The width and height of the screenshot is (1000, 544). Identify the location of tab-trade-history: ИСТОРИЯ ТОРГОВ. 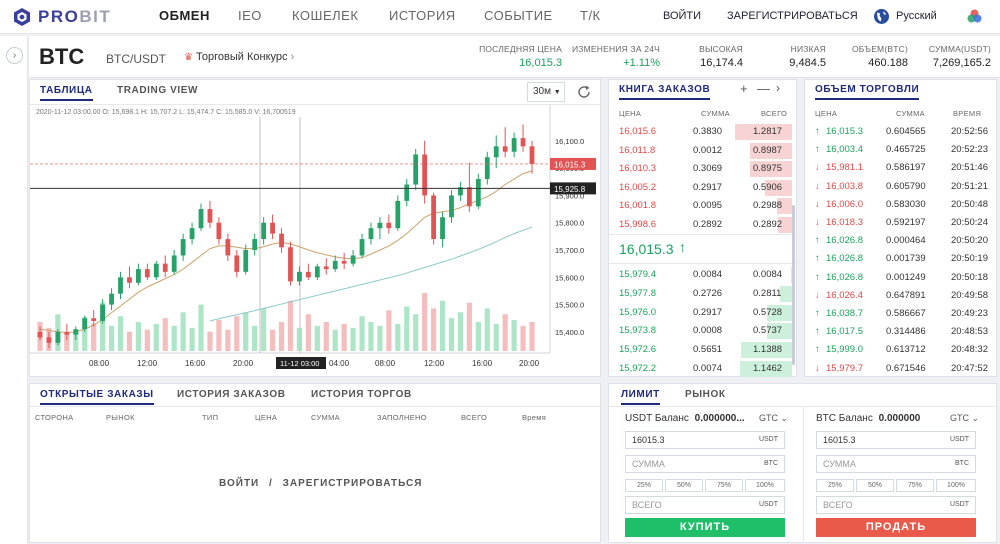
(361, 394).